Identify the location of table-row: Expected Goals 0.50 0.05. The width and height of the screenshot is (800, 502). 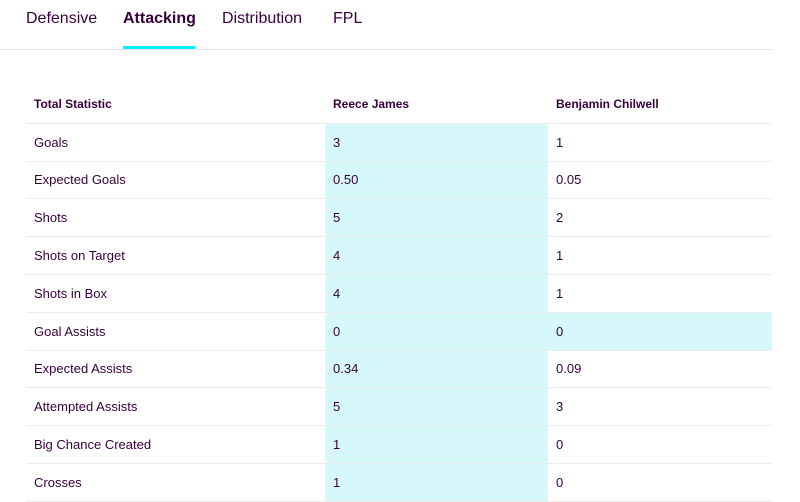
(399, 180).